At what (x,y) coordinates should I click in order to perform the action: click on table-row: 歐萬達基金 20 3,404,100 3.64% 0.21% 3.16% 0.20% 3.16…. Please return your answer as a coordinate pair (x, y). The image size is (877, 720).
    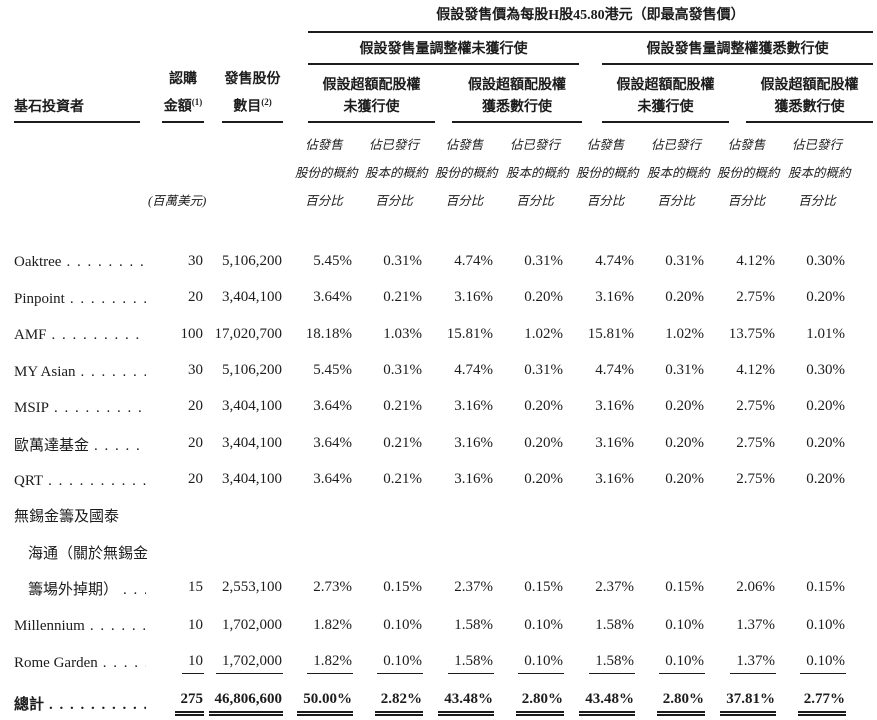
    Looking at the image, I should click on (430, 445).